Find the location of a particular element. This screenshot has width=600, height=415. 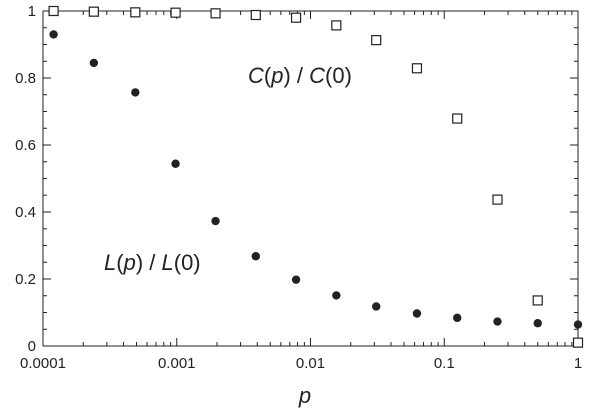

x-tick-label: 1 is located at coordinates (578, 363).